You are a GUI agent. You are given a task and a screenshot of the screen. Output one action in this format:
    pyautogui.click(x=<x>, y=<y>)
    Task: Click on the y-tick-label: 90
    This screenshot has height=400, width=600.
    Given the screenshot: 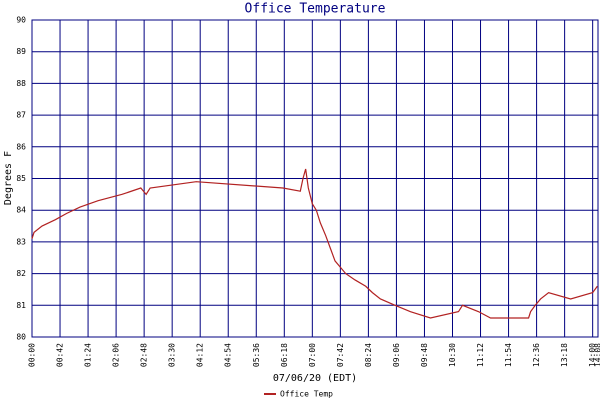 What is the action you would take?
    pyautogui.click(x=21, y=20)
    